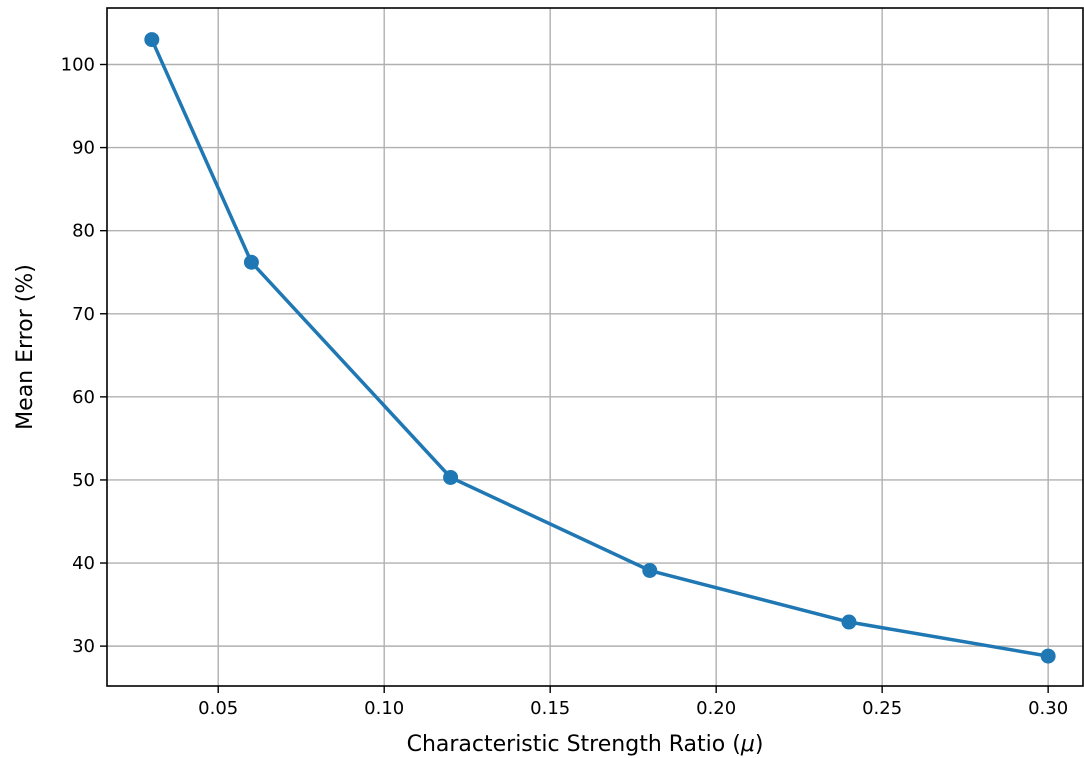  Describe the element at coordinates (574, 744) in the screenshot. I see `x-axis-label-text: Characteristic Strength Ratio (` at that location.